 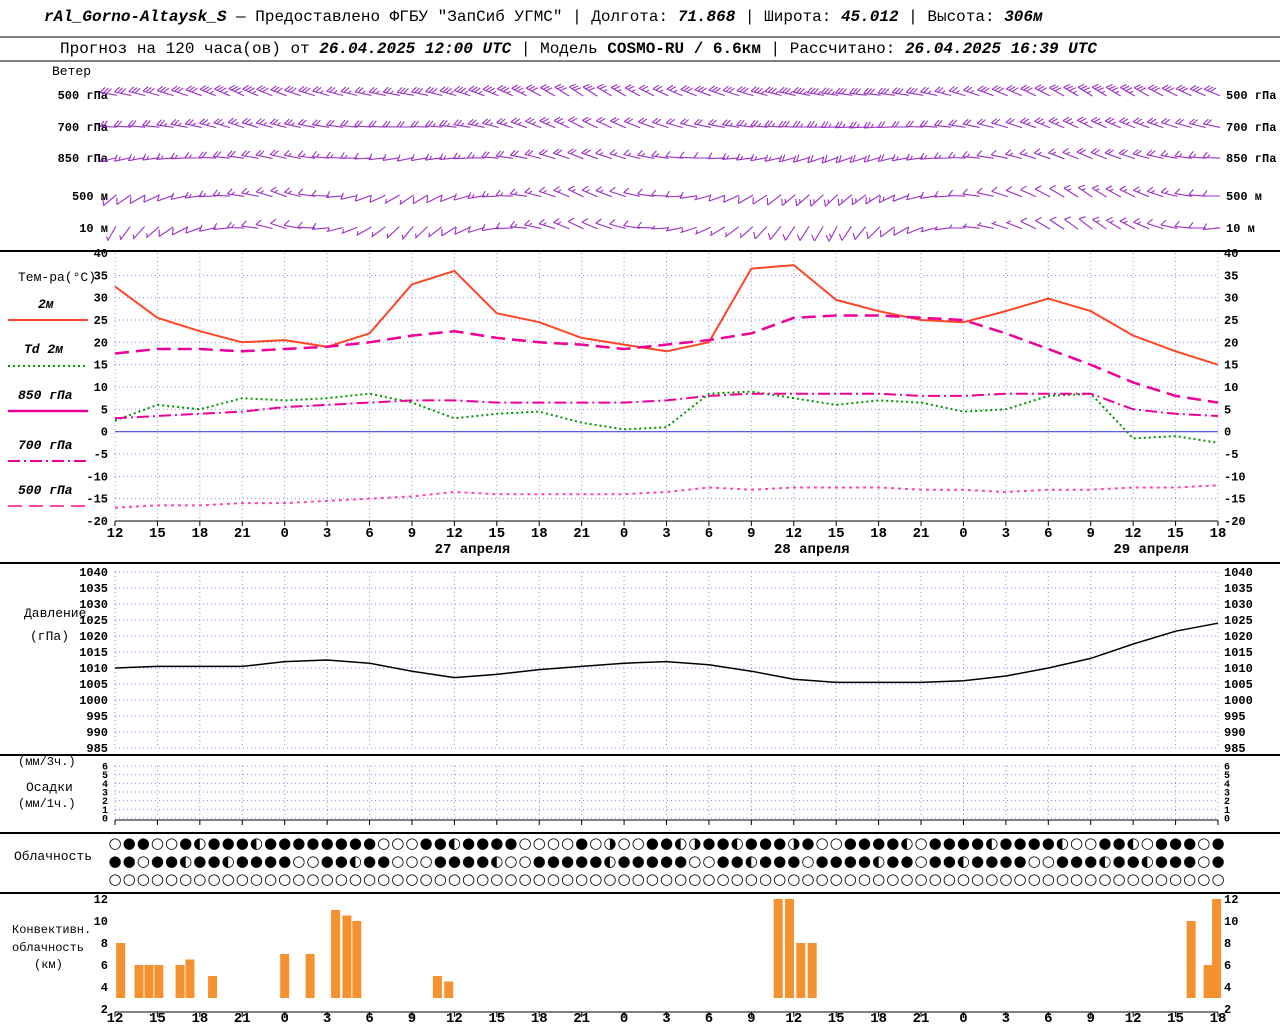 I want to click on latitude-label: Широта:, so click(x=802, y=17).